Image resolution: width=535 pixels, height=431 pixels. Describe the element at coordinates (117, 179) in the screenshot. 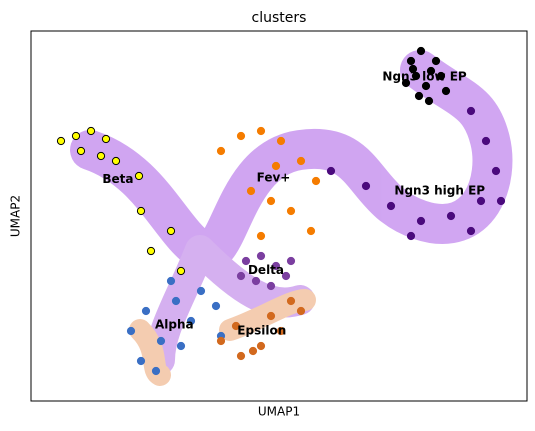

I see `cluster-label: Beta` at that location.